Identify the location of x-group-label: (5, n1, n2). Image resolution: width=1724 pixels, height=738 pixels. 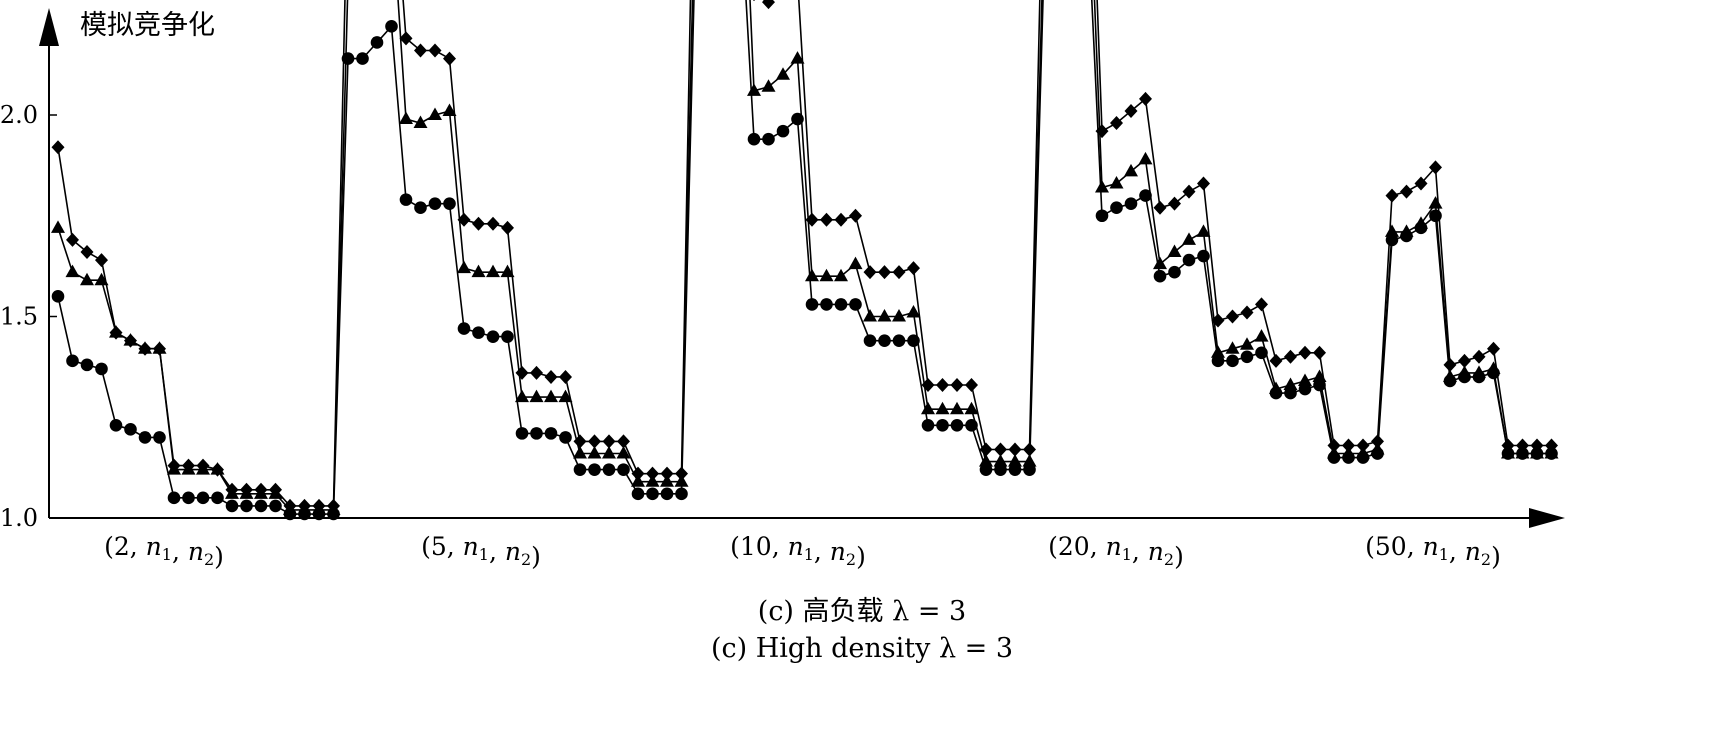
(481, 551).